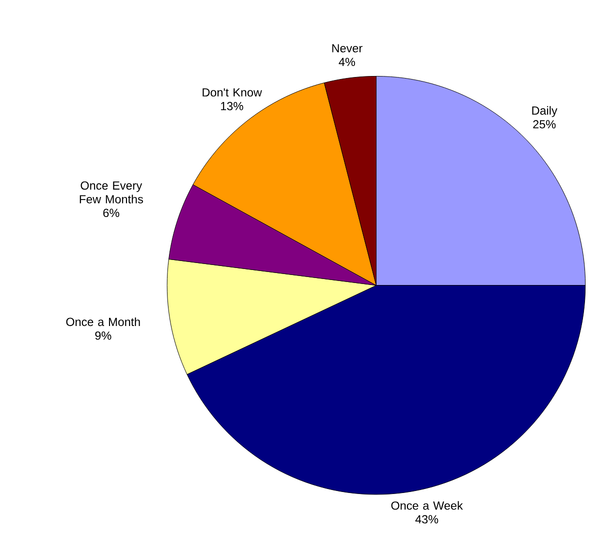 This screenshot has height=555, width=601. What do you see at coordinates (347, 48) in the screenshot?
I see `slice-label: Never` at bounding box center [347, 48].